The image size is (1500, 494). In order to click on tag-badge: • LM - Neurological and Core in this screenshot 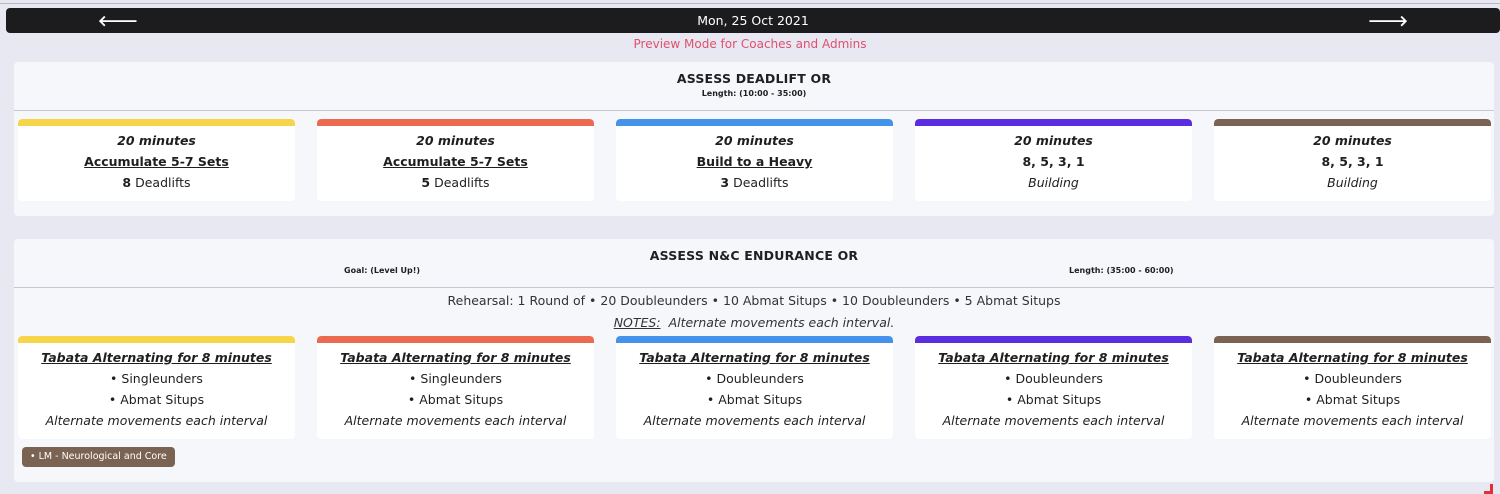, I will do `click(98, 457)`.